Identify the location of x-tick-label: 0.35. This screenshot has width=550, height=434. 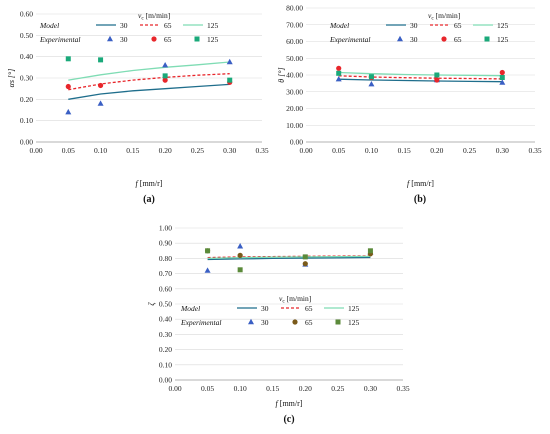
(402, 388).